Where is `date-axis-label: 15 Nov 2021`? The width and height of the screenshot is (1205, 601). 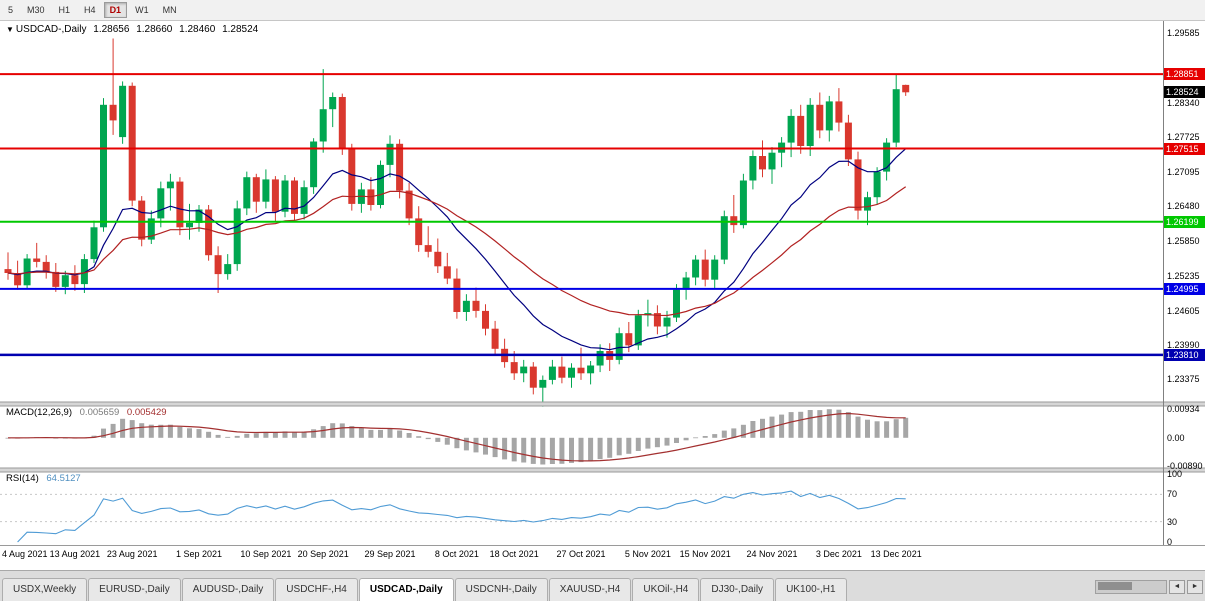
date-axis-label: 15 Nov 2021 is located at coordinates (705, 554).